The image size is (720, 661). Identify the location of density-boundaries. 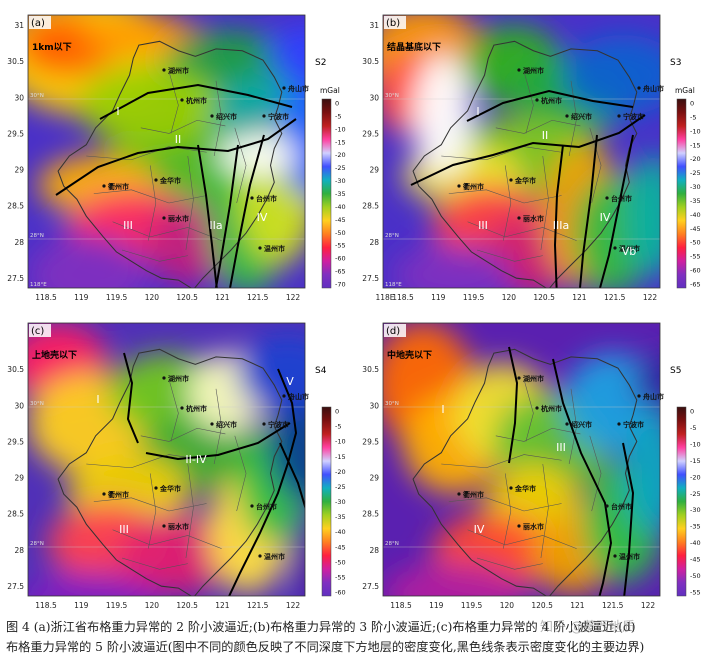
(571, 471).